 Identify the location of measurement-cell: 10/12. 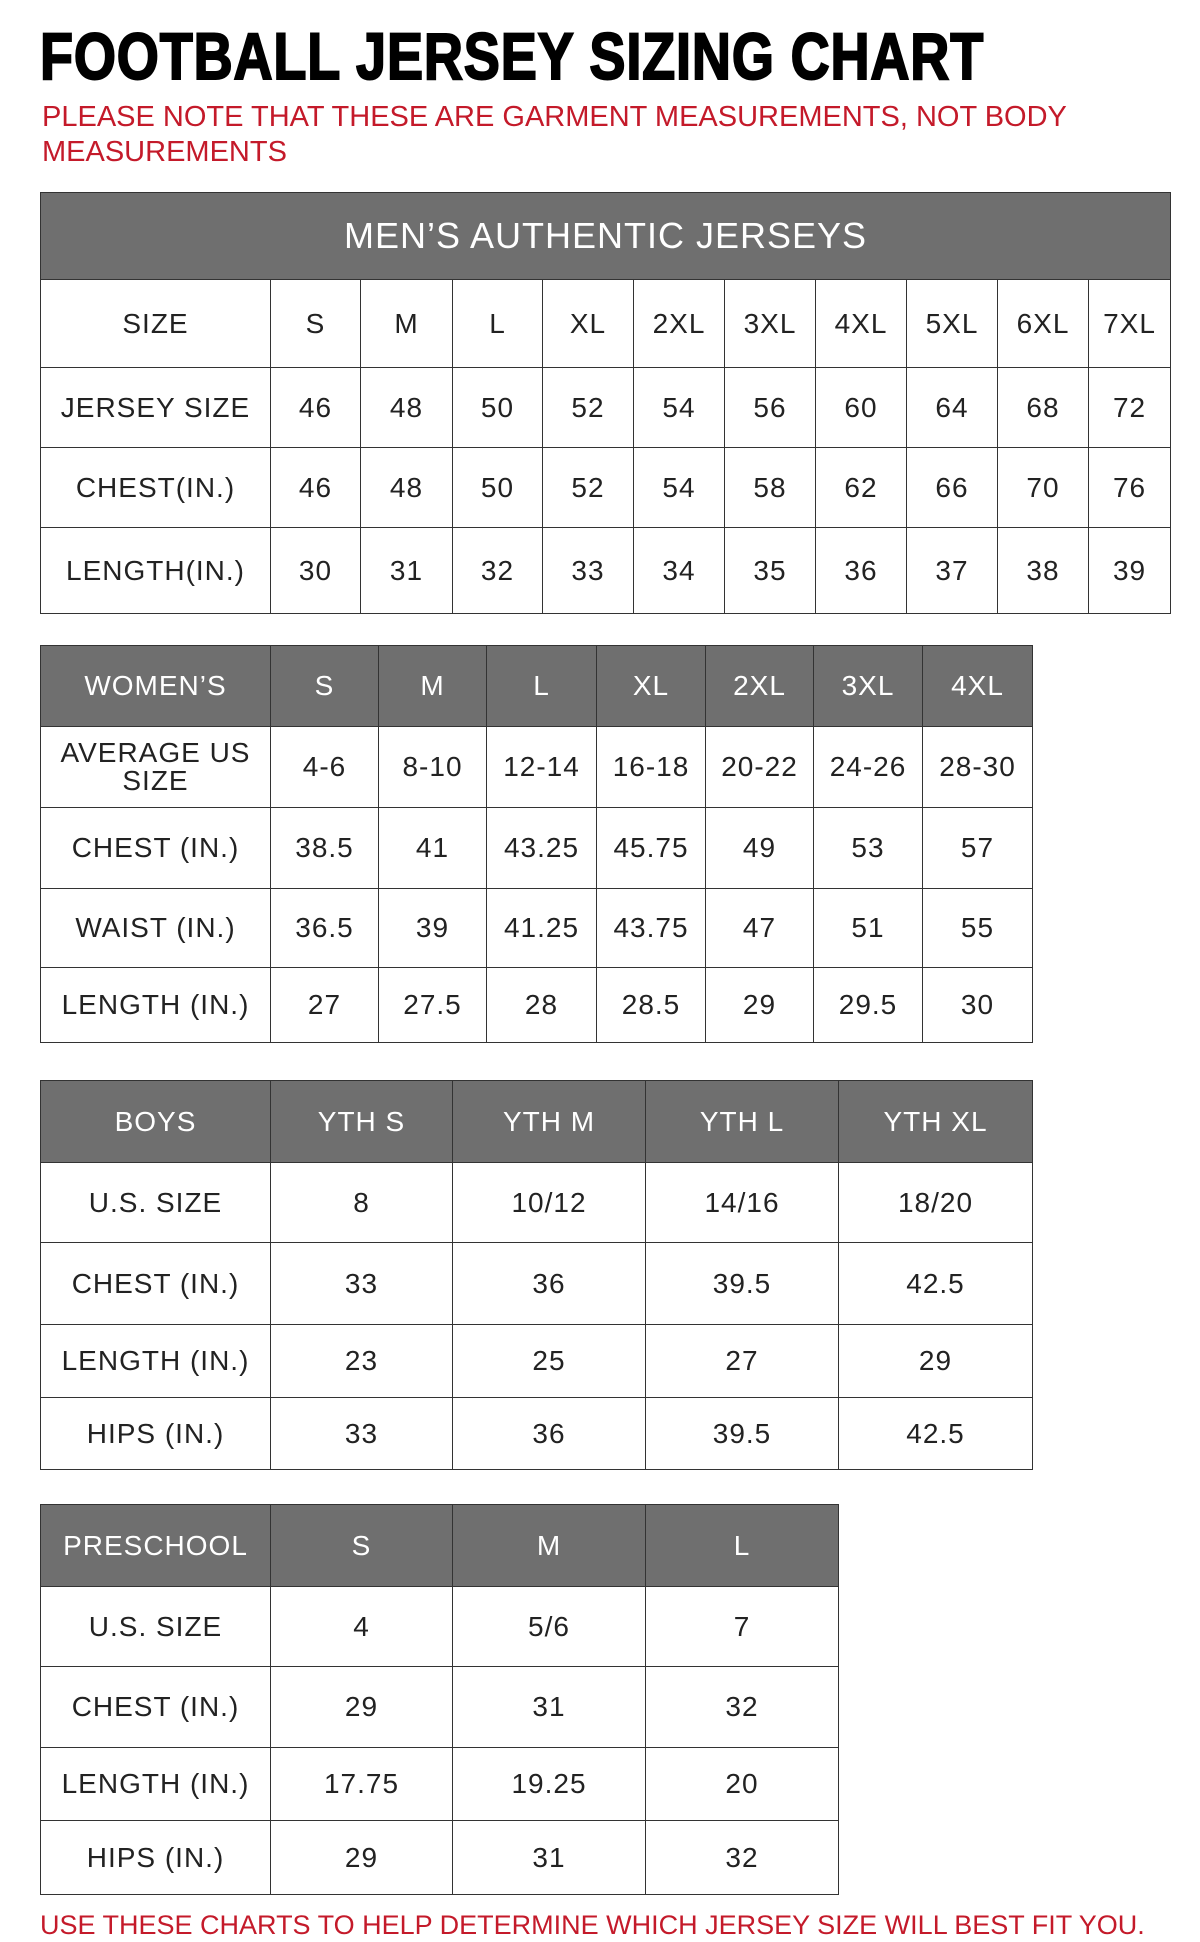
(549, 1202).